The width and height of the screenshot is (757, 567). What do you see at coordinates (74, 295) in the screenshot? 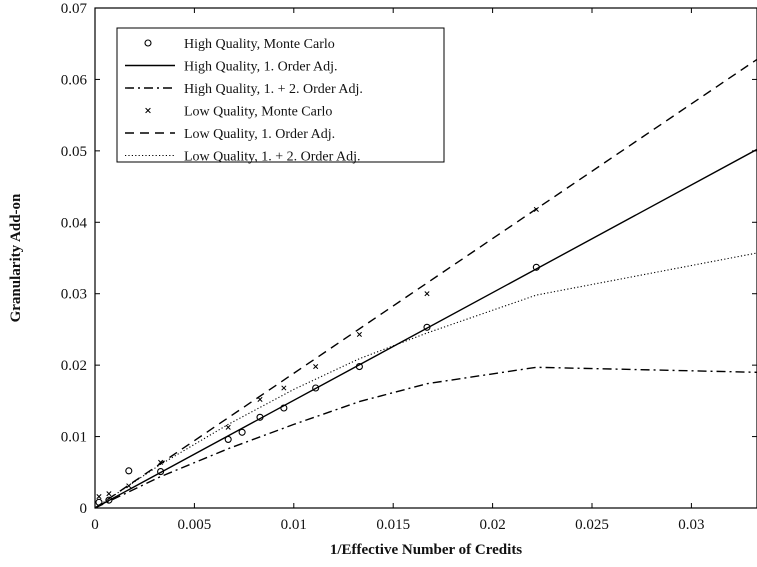
I see `y-tick-label: 0.03` at bounding box center [74, 295].